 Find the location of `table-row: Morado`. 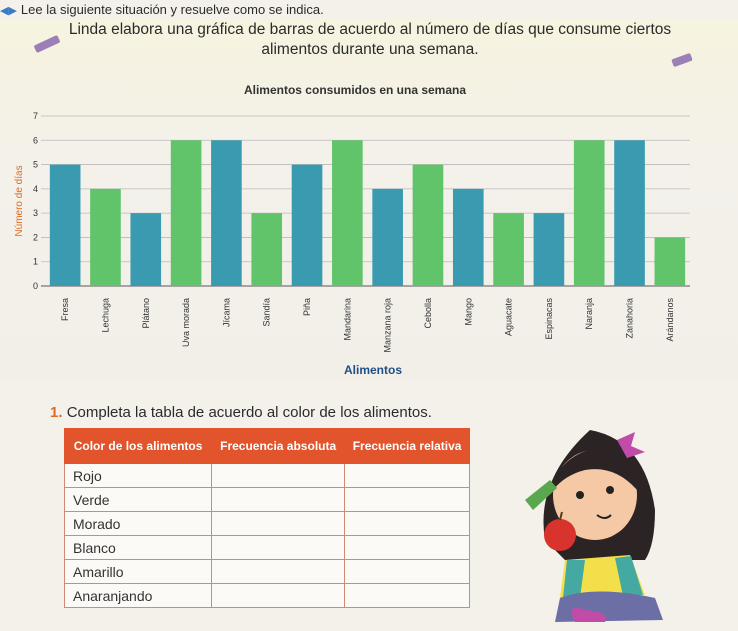

table-row: Morado is located at coordinates (266, 523).